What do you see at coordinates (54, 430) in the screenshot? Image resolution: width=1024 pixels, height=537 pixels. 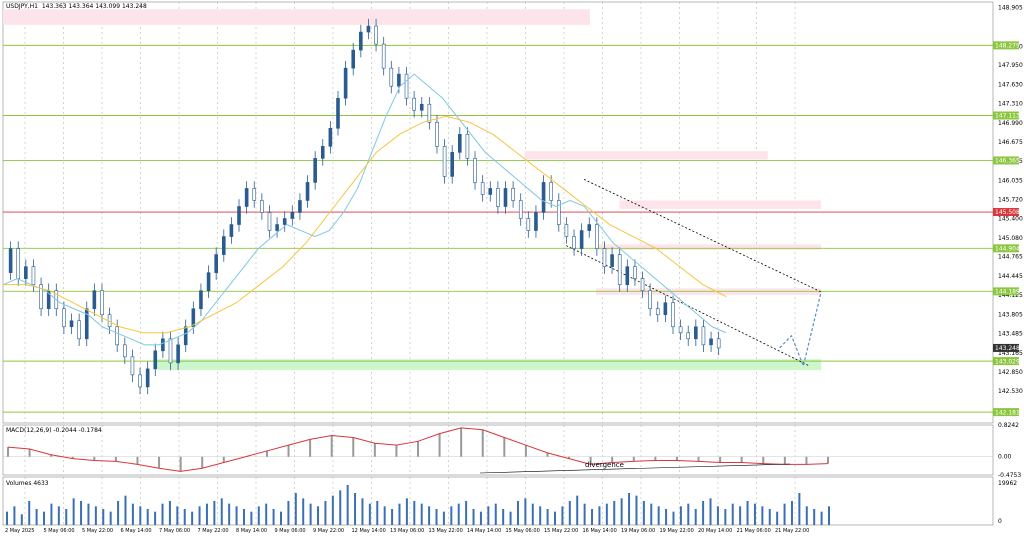 I see `macd-label: MACD(12,26,9) -0.2044 -0.1784` at bounding box center [54, 430].